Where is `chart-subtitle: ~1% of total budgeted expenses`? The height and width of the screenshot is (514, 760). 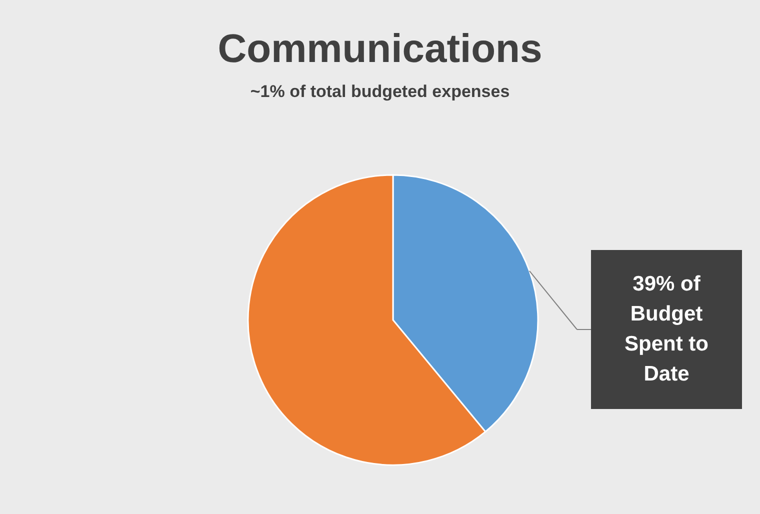 chart-subtitle: ~1% of total budgeted expenses is located at coordinates (380, 91).